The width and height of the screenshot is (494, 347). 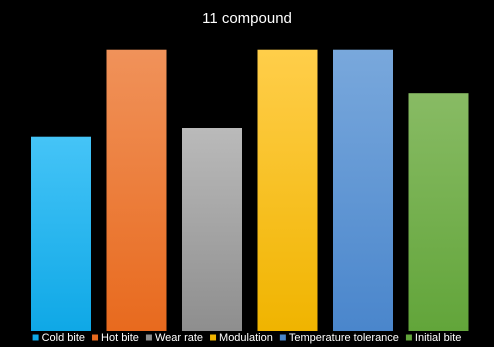 I want to click on legend-label-hot-bite: Hot bite, so click(x=120, y=338).